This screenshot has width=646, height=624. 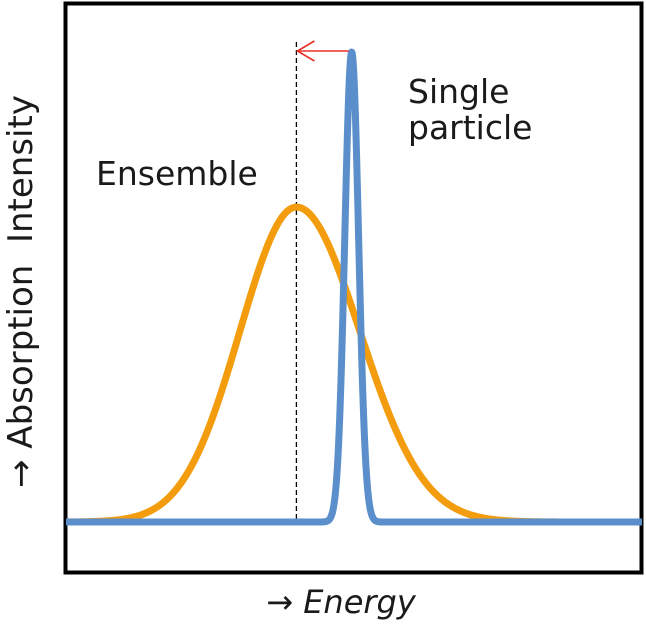 What do you see at coordinates (322, 51) in the screenshot?
I see `shift-arrow-icon` at bounding box center [322, 51].